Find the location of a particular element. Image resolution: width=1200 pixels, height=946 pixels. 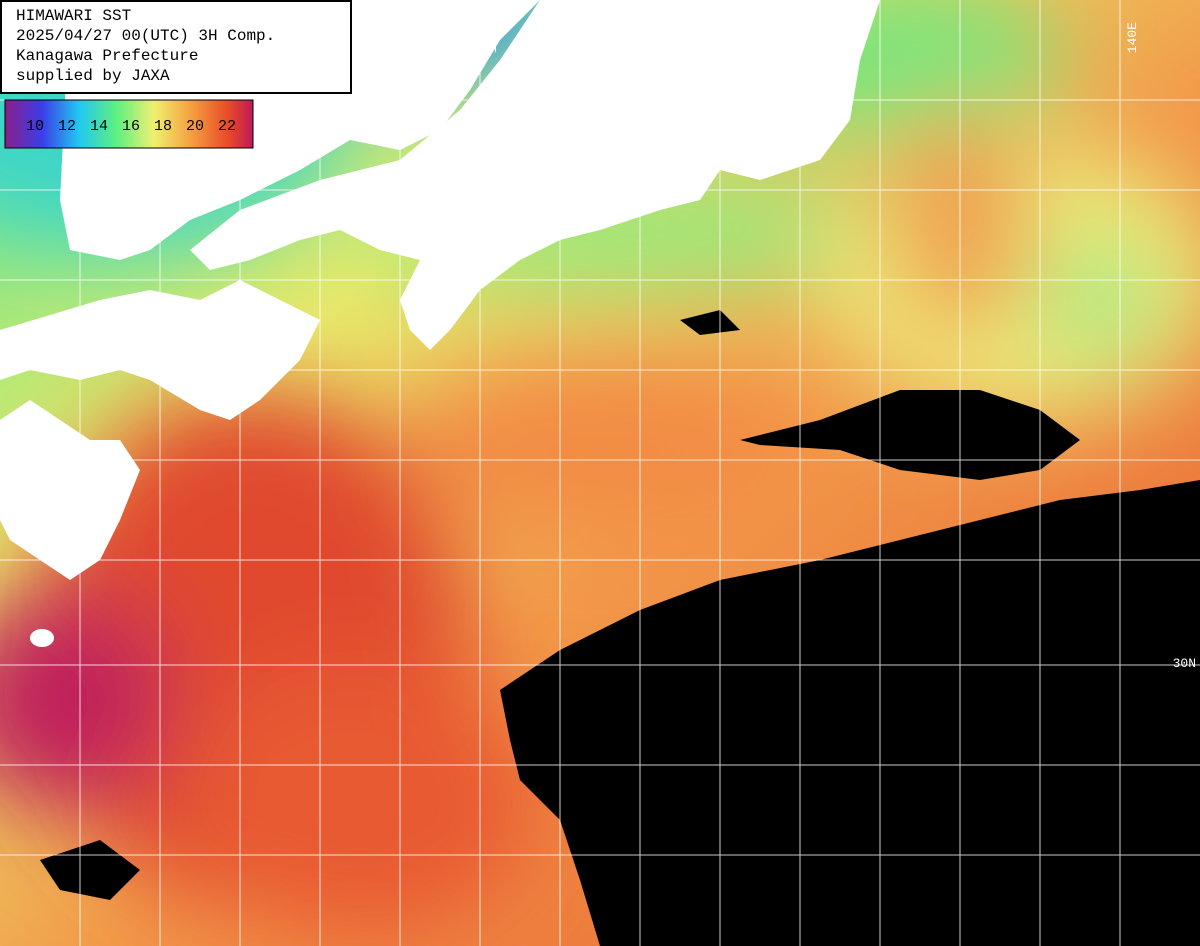

legend-tick-label: 22 is located at coordinates (227, 126).